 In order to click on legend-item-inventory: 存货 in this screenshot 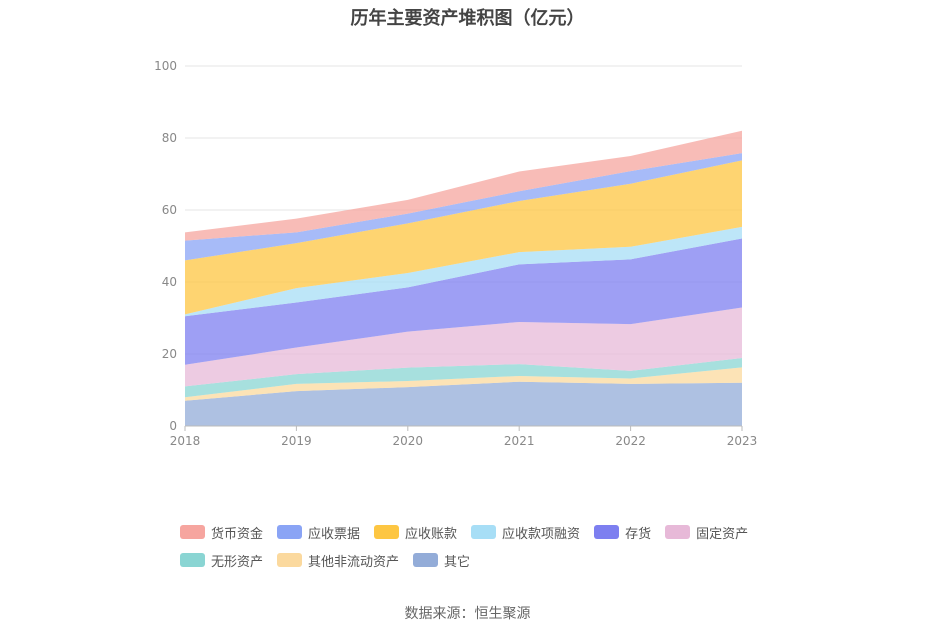, I will do `click(622, 532)`.